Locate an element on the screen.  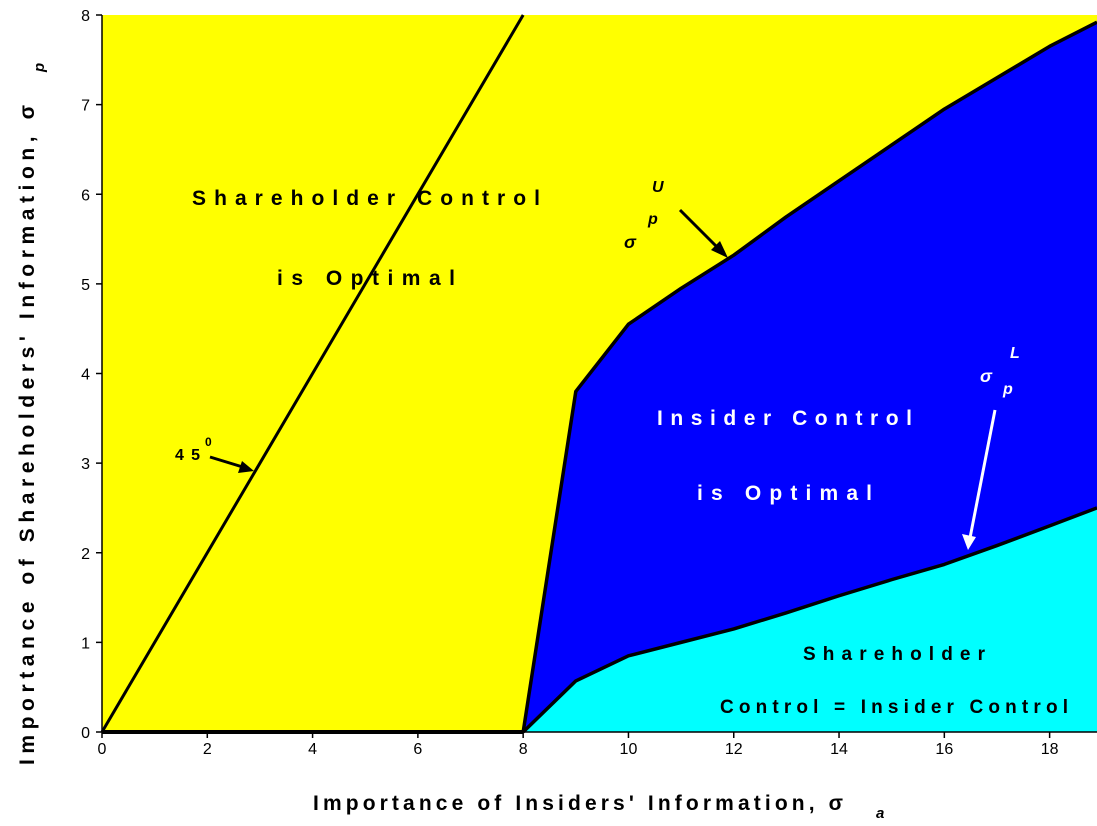
y-tick-label: 4 is located at coordinates (85, 375).